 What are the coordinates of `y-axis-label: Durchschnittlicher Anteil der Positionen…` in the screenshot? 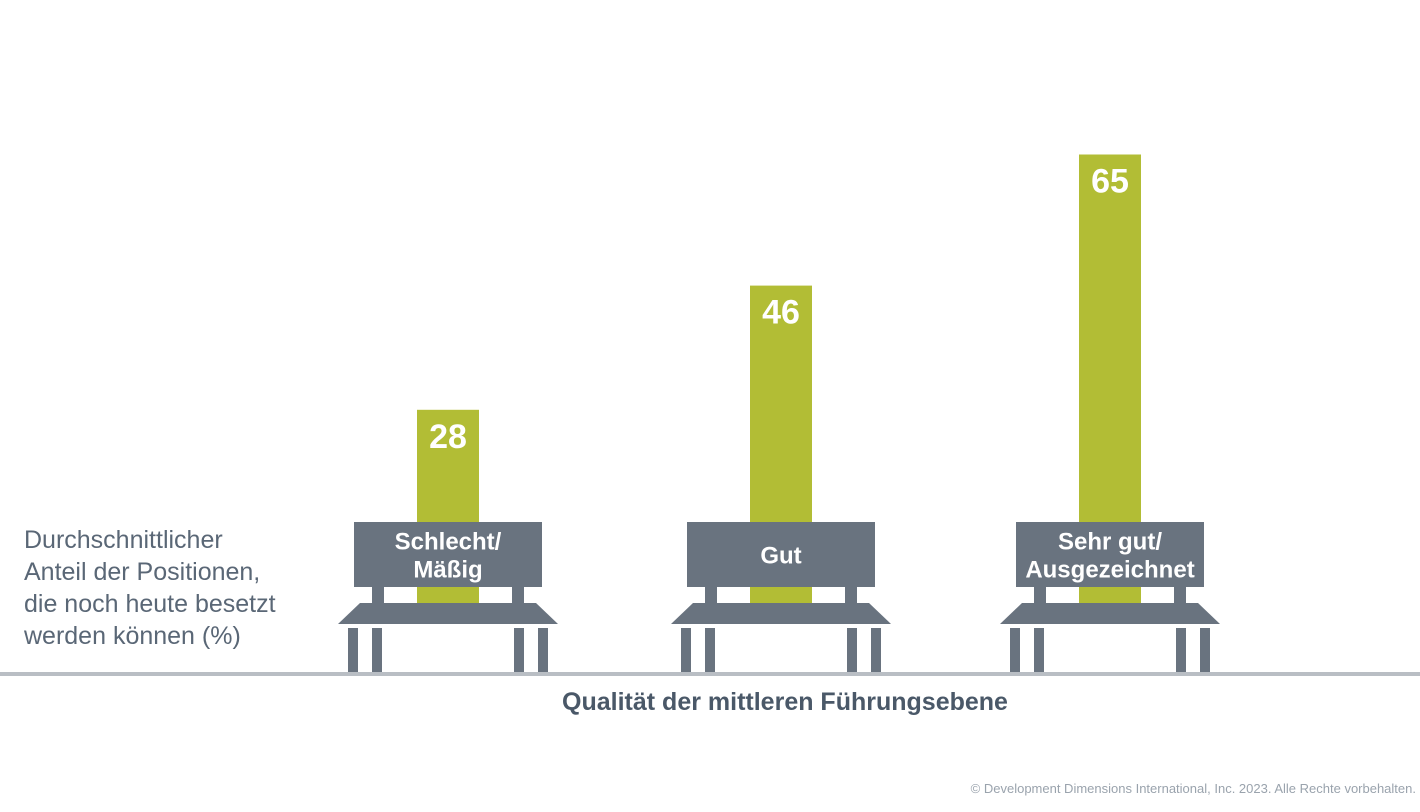 It's located at (174, 588).